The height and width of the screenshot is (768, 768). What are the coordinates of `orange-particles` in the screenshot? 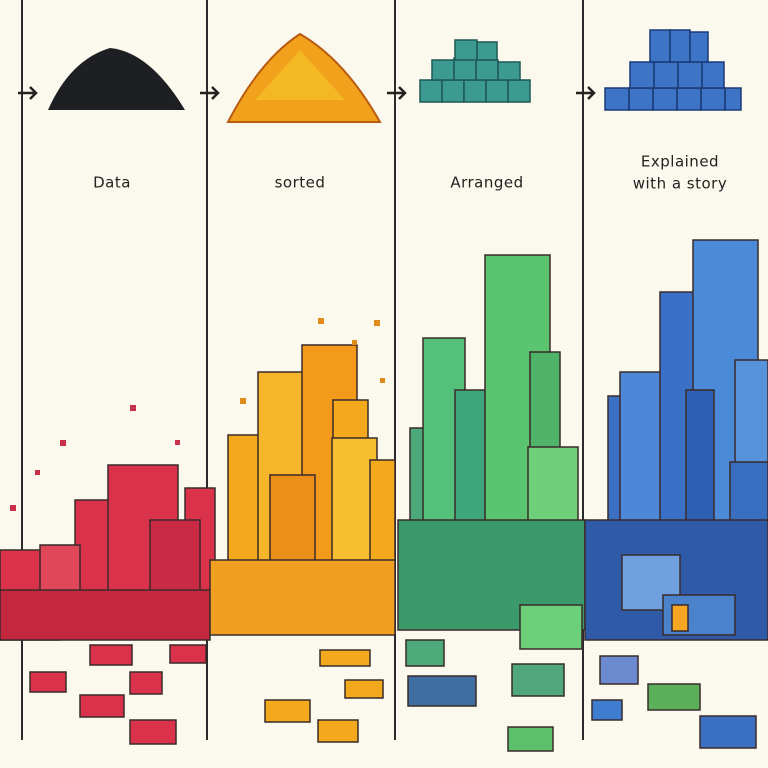 It's located at (312, 361).